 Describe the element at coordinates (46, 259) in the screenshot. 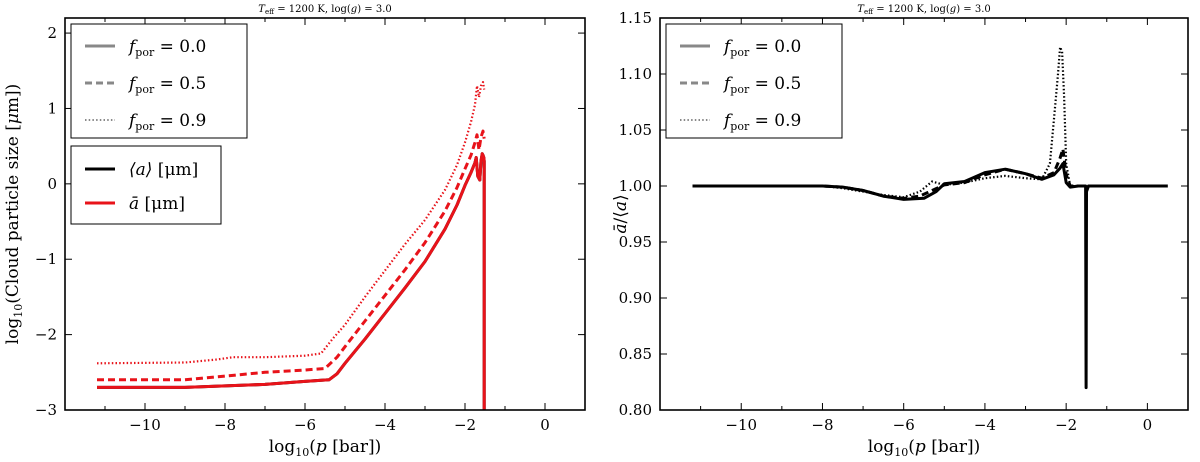

I see `y-tick-label: −1` at that location.